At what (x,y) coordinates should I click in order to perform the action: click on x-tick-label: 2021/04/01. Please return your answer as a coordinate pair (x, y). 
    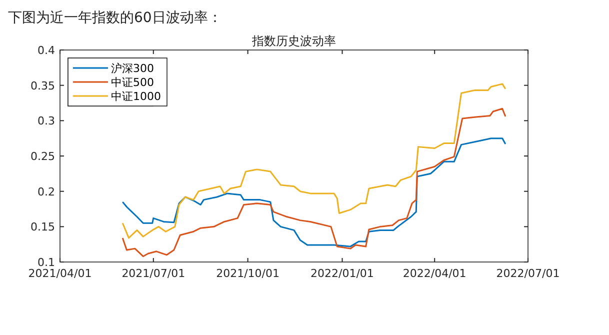
    Looking at the image, I should click on (60, 273).